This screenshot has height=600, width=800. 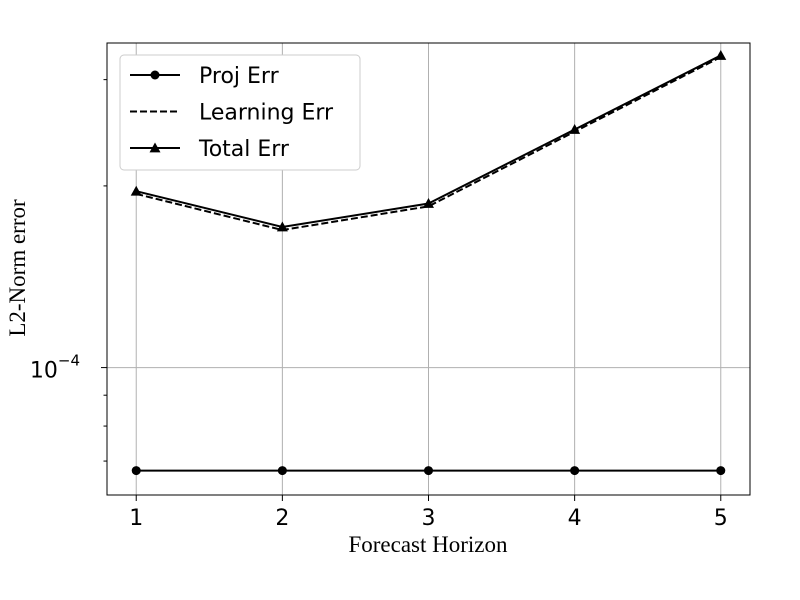 I want to click on legend-marker-total-err, so click(x=155, y=147).